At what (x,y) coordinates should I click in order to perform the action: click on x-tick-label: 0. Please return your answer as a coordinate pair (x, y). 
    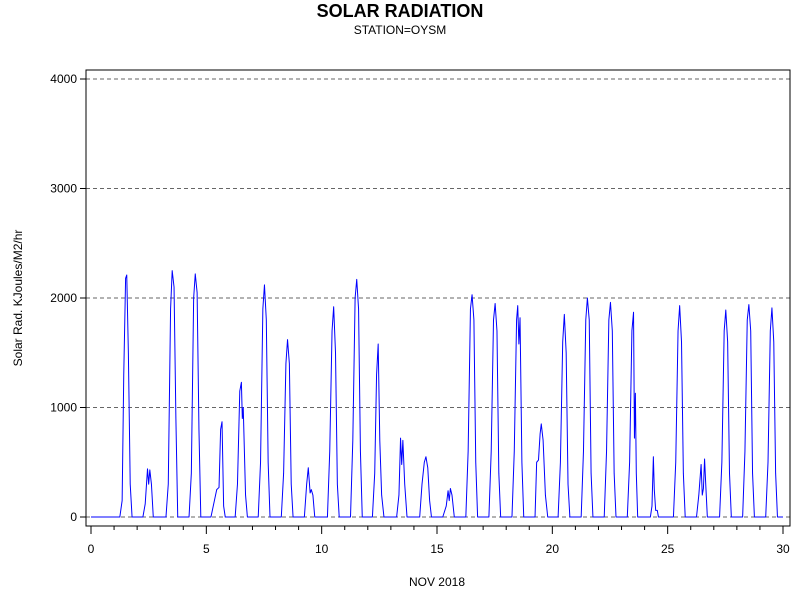
    Looking at the image, I should click on (91, 549).